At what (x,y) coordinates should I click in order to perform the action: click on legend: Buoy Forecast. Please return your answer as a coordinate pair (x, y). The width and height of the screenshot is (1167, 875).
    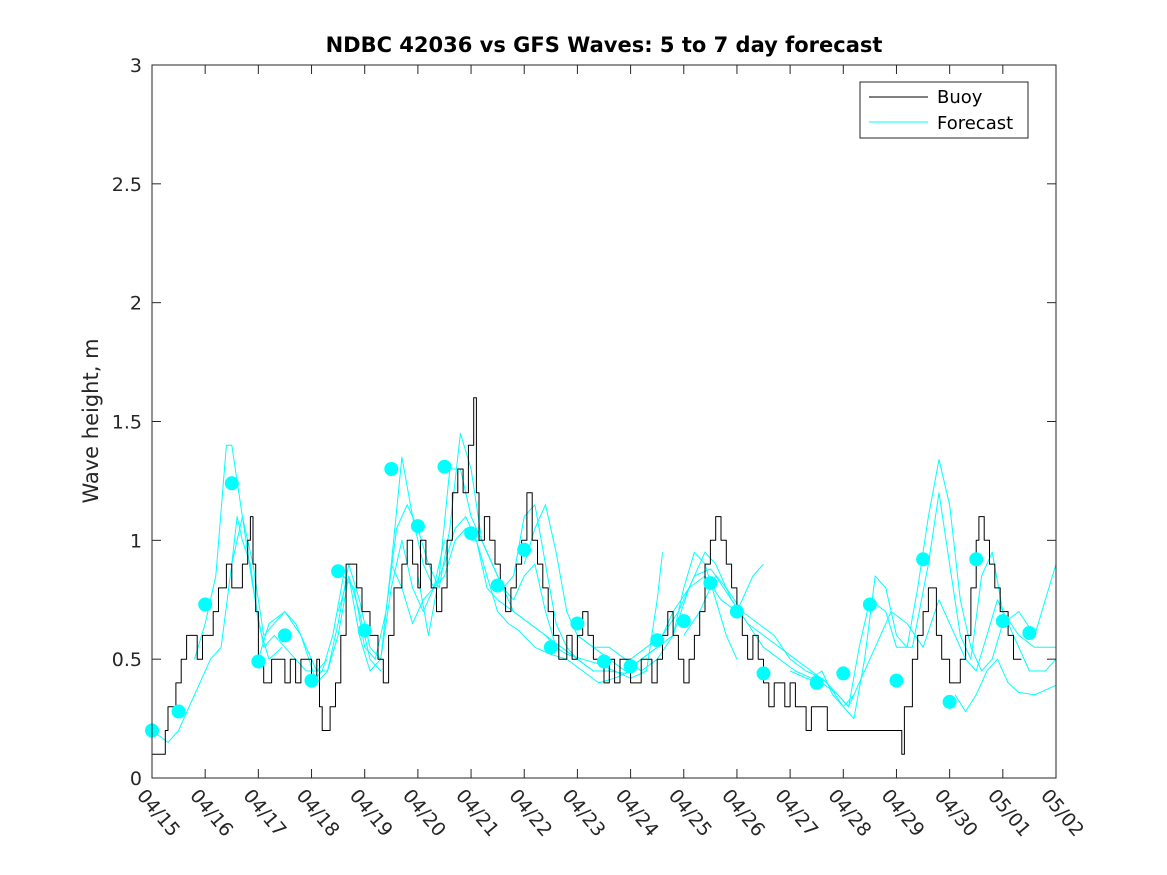
    Looking at the image, I should click on (944, 110).